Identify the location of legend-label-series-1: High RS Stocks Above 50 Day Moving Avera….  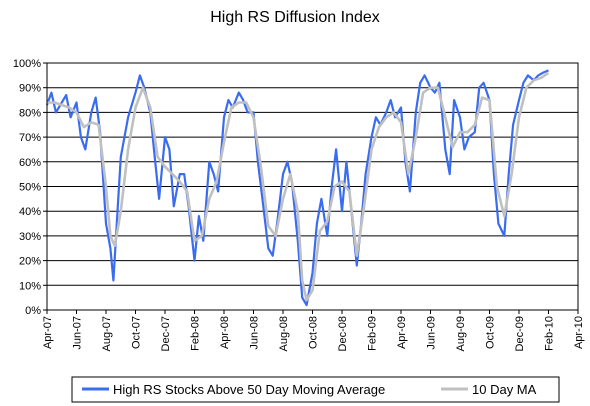
(249, 389).